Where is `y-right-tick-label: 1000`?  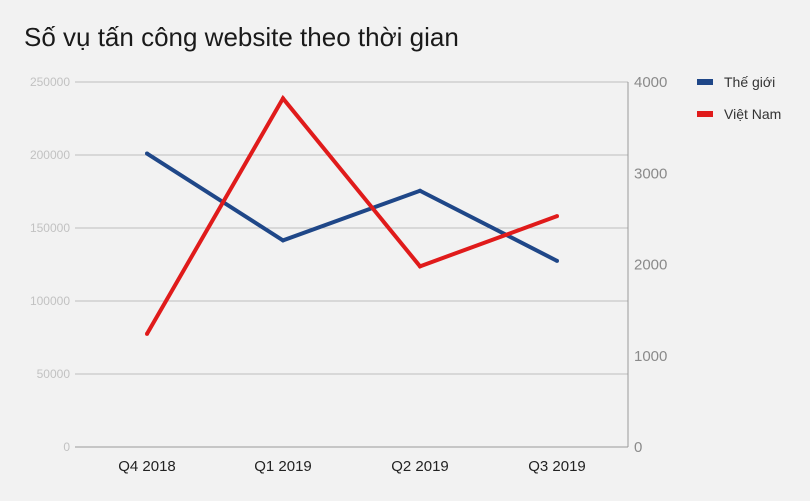
y-right-tick-label: 1000 is located at coordinates (650, 356).